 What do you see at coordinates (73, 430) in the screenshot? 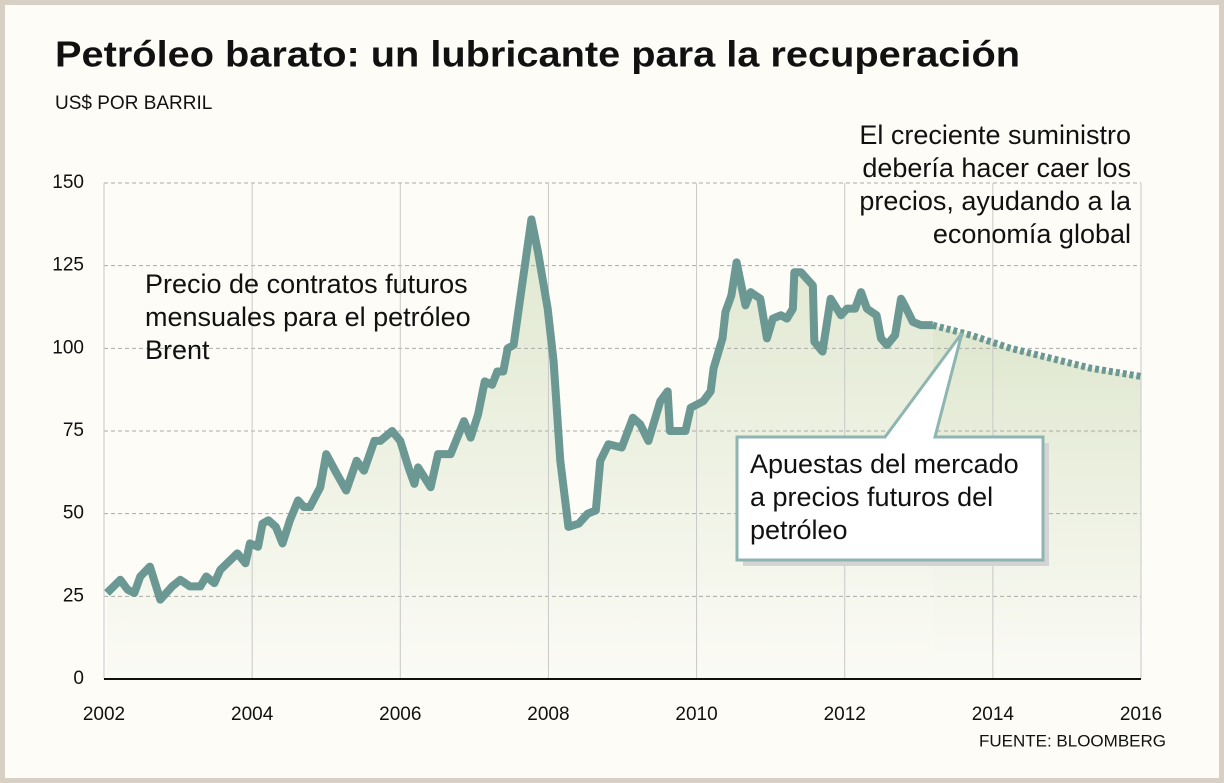
I see `y-tick-label: 75` at bounding box center [73, 430].